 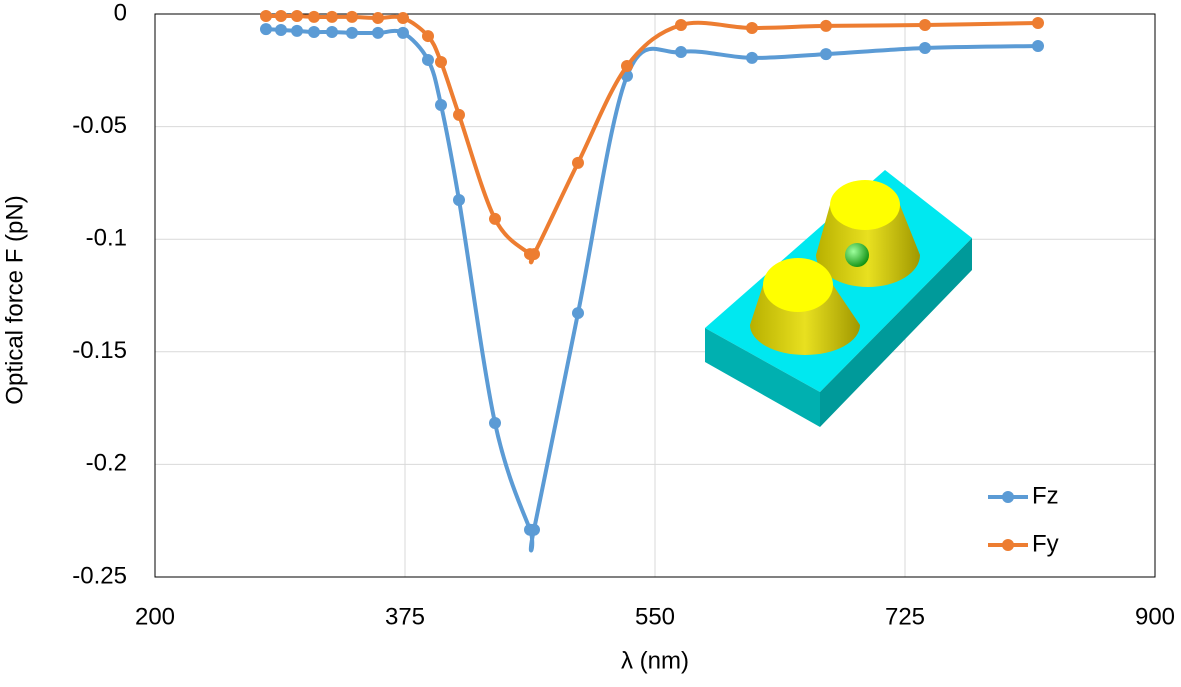 I want to click on y-tick-label: -0.1, so click(x=106, y=238).